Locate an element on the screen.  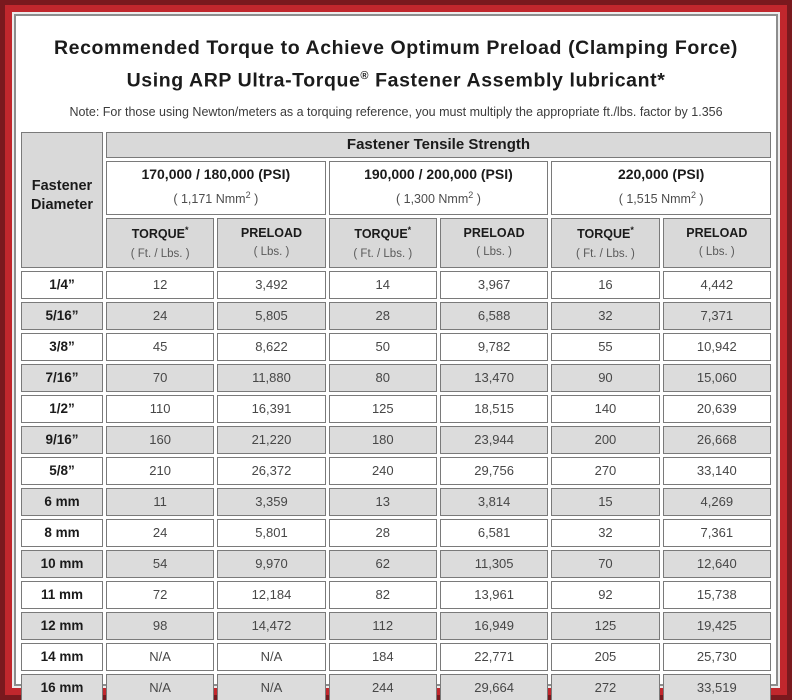
value-cell: 272 is located at coordinates (605, 686).